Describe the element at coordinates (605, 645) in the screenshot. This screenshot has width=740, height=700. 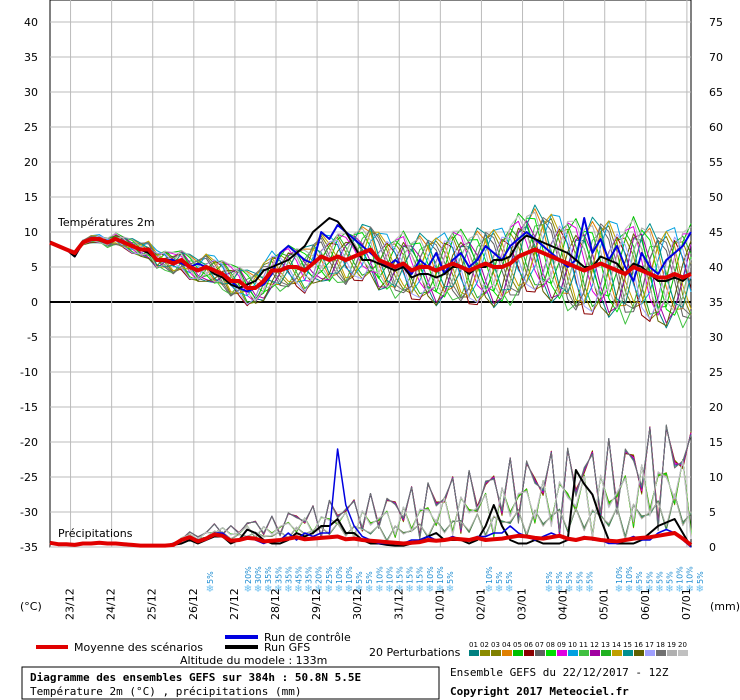
I see `perturbation-number: 13` at that location.